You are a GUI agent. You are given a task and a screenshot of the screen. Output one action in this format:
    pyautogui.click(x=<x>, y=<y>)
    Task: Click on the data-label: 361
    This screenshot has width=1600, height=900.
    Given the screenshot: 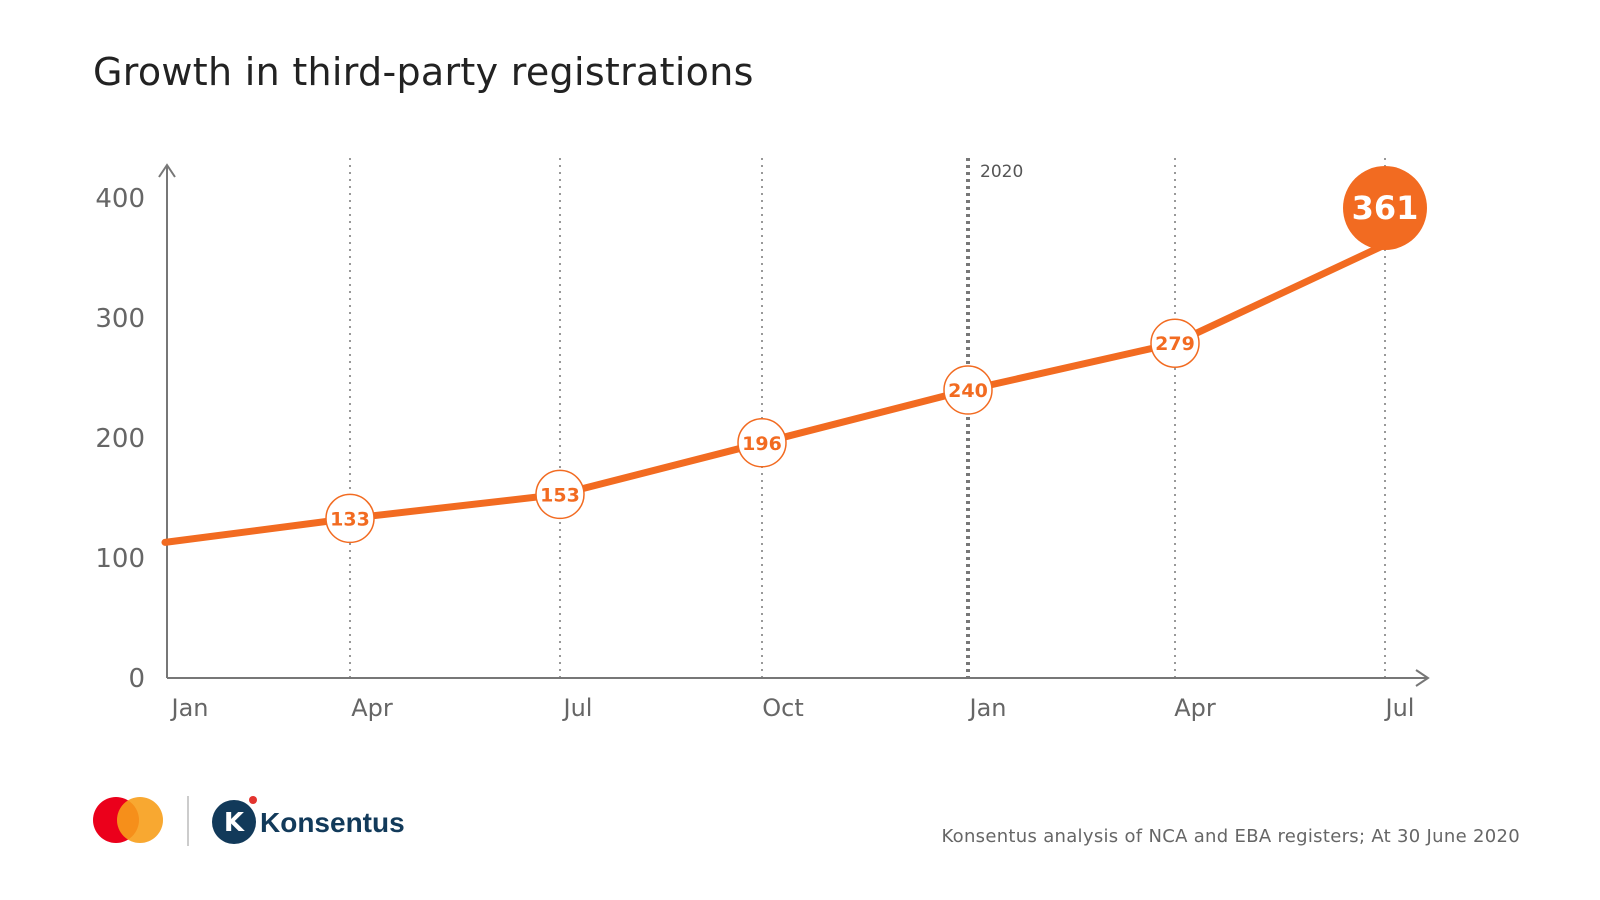 What is the action you would take?
    pyautogui.click(x=1385, y=208)
    